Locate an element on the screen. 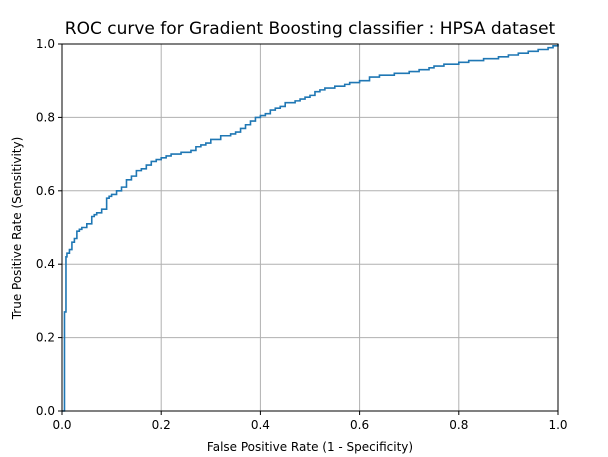 This screenshot has width=608, height=457. x-axis-label: False Positive Rate (1 - Specificity) is located at coordinates (310, 447).